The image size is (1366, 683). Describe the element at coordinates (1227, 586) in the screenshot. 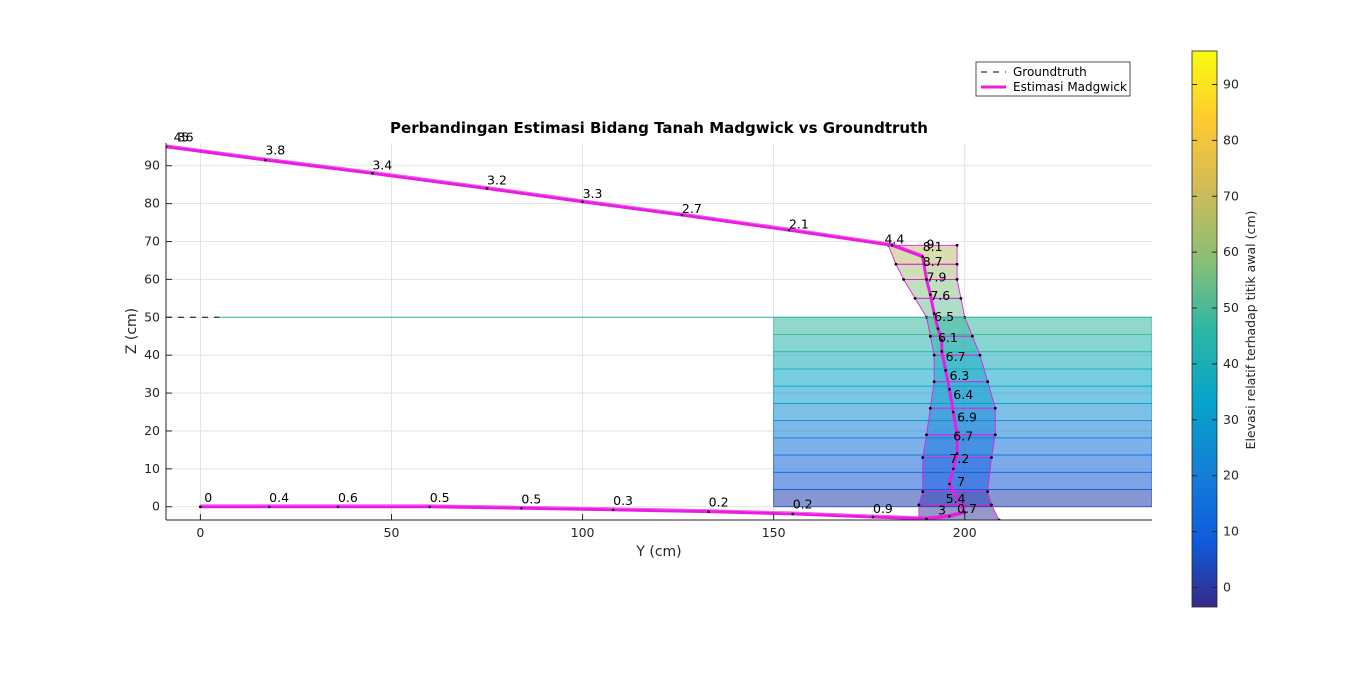

I see `colorbar-tick-label: 0` at that location.